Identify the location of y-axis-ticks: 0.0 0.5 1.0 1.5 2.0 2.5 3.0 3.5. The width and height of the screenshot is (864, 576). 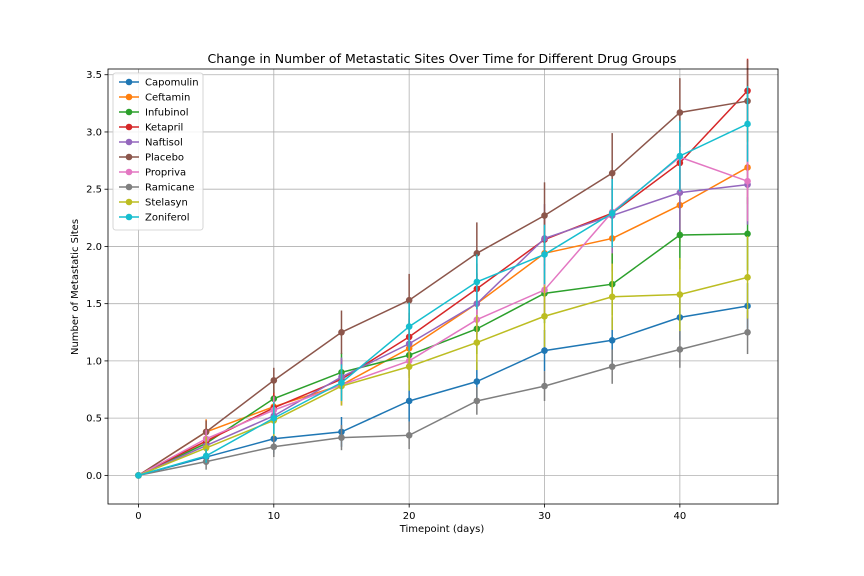
(97, 276).